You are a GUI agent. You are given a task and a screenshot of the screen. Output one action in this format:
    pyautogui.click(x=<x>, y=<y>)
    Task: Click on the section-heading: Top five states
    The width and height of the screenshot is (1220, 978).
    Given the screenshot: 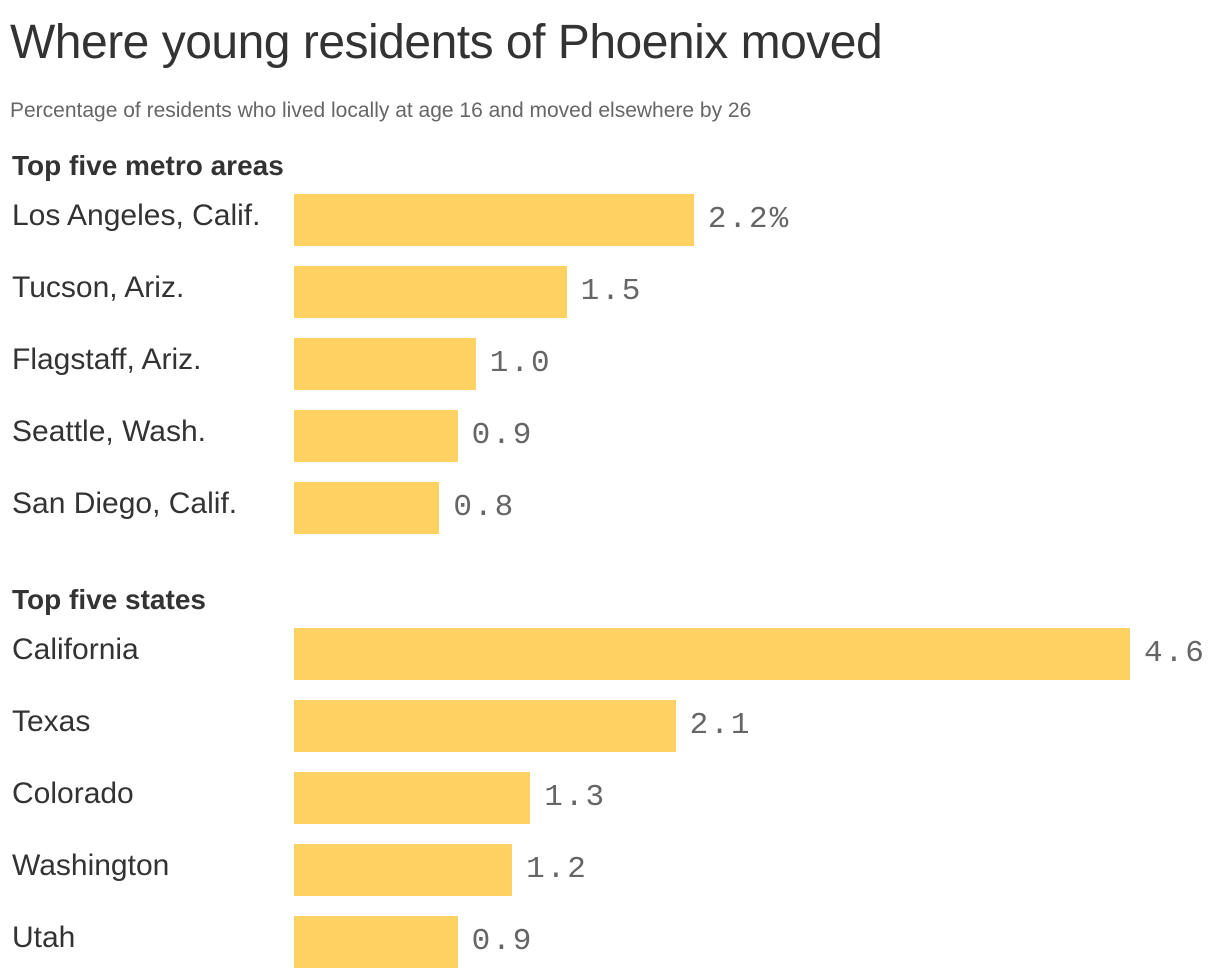 What is the action you would take?
    pyautogui.click(x=109, y=599)
    